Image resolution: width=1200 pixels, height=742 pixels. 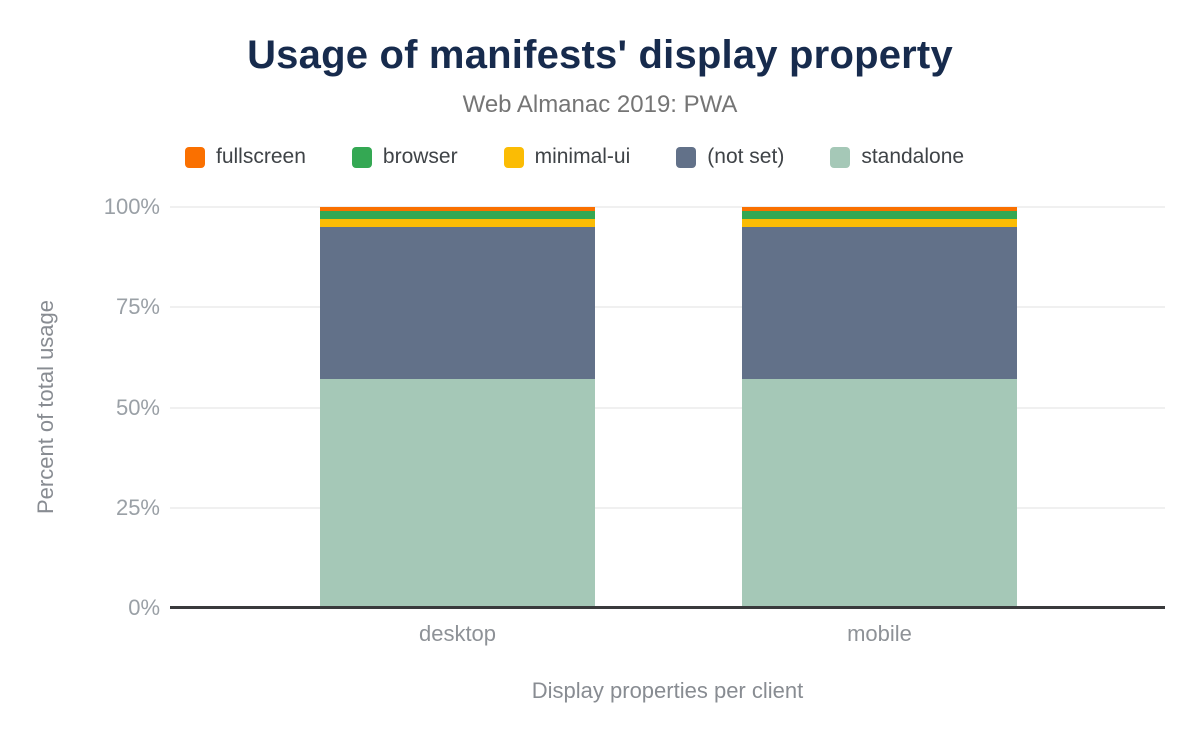 What do you see at coordinates (913, 156) in the screenshot?
I see `legend-label: standalone` at bounding box center [913, 156].